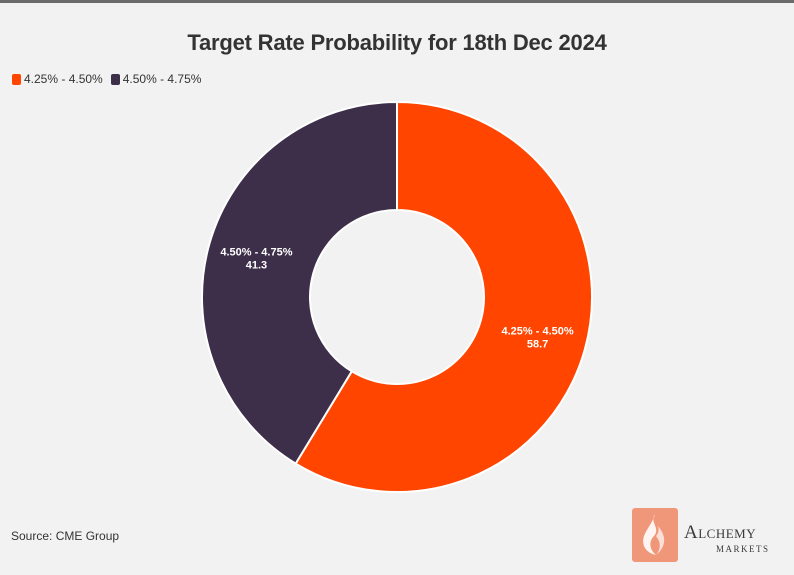  What do you see at coordinates (655, 535) in the screenshot?
I see `alchemy-flame-icon` at bounding box center [655, 535].